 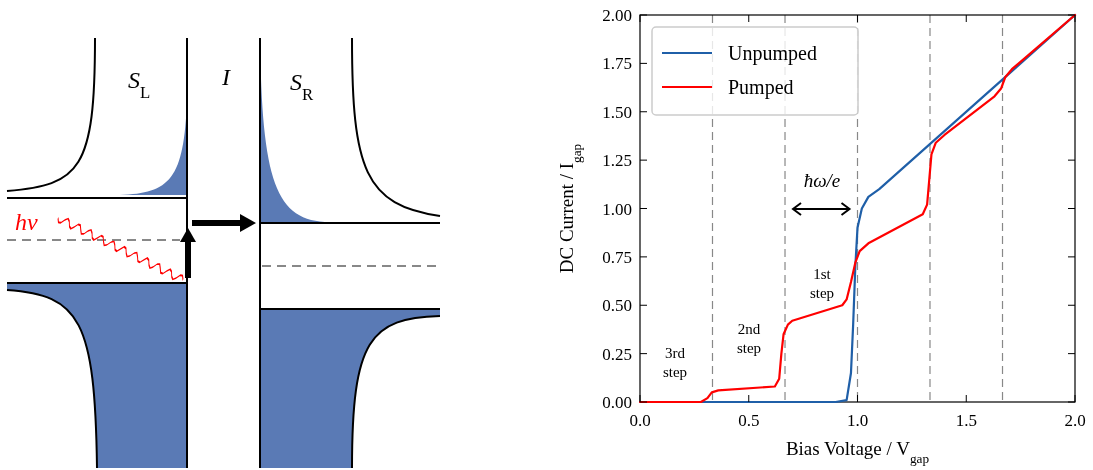 I want to click on text: S$_{R}$, so click(x=302, y=86).